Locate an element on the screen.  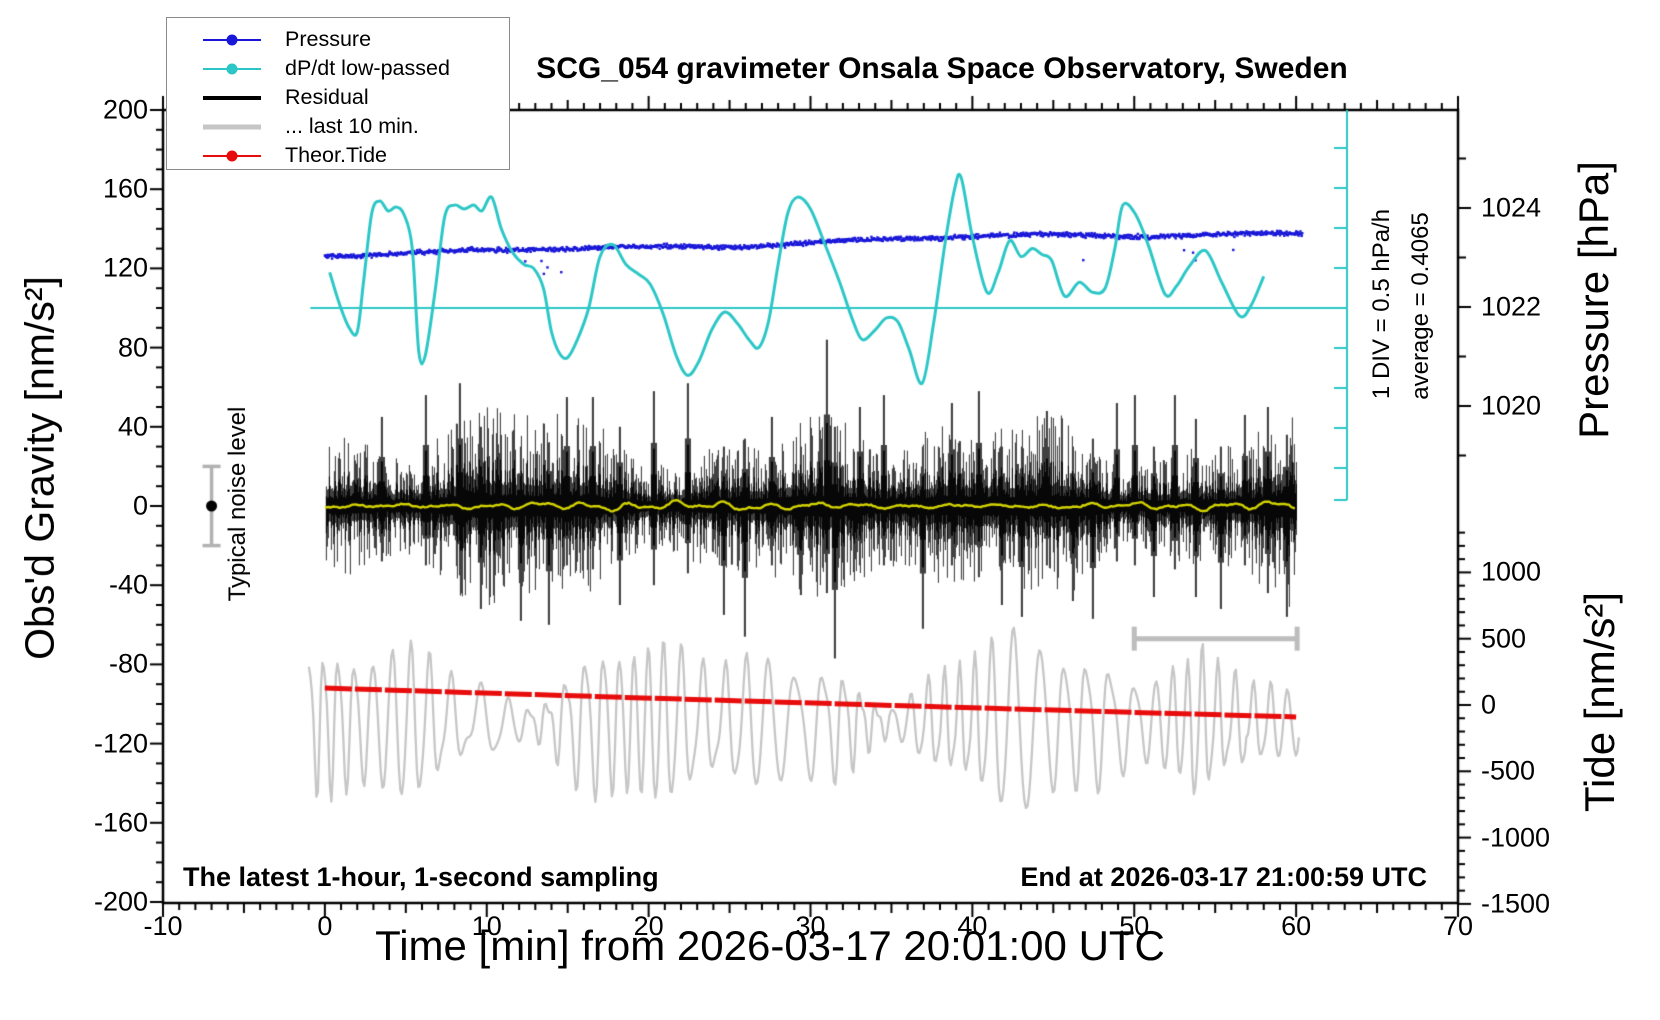
time-tick-label: 70 is located at coordinates (1458, 926).